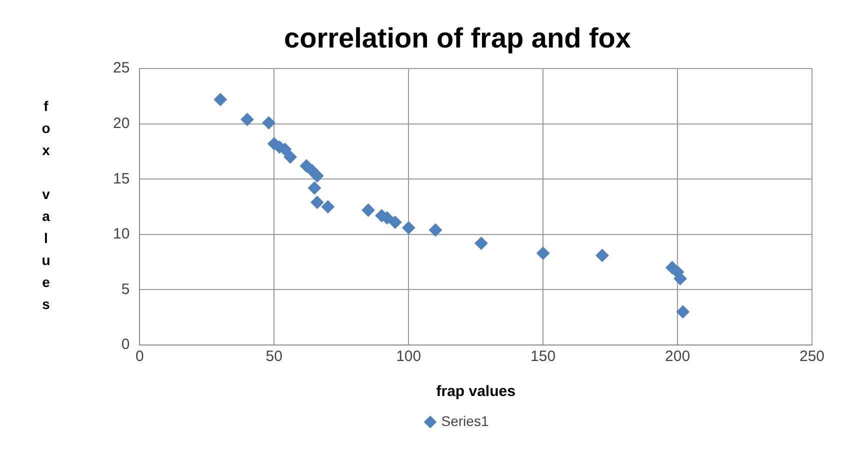 The height and width of the screenshot is (452, 850). I want to click on y-tick-label: 15, so click(121, 179).